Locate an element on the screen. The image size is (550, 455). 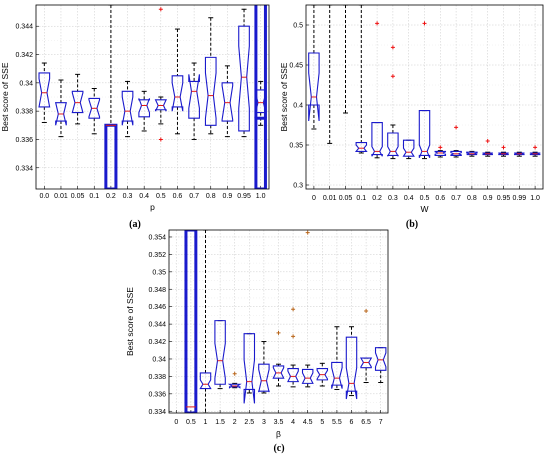
x-tick-label: 7 is located at coordinates (381, 422).